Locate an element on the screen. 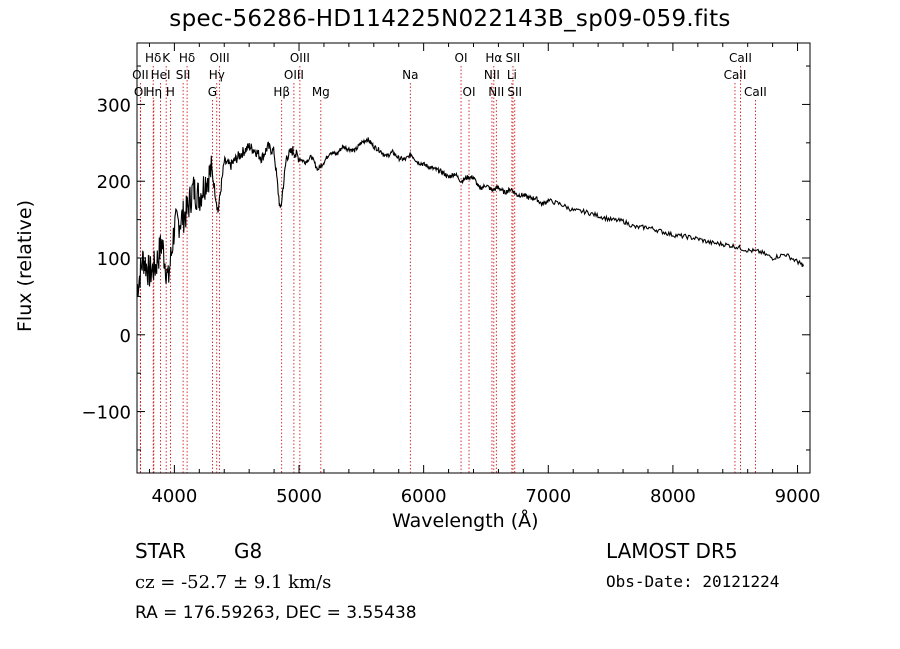  y-tick-label: 200 is located at coordinates (114, 182).